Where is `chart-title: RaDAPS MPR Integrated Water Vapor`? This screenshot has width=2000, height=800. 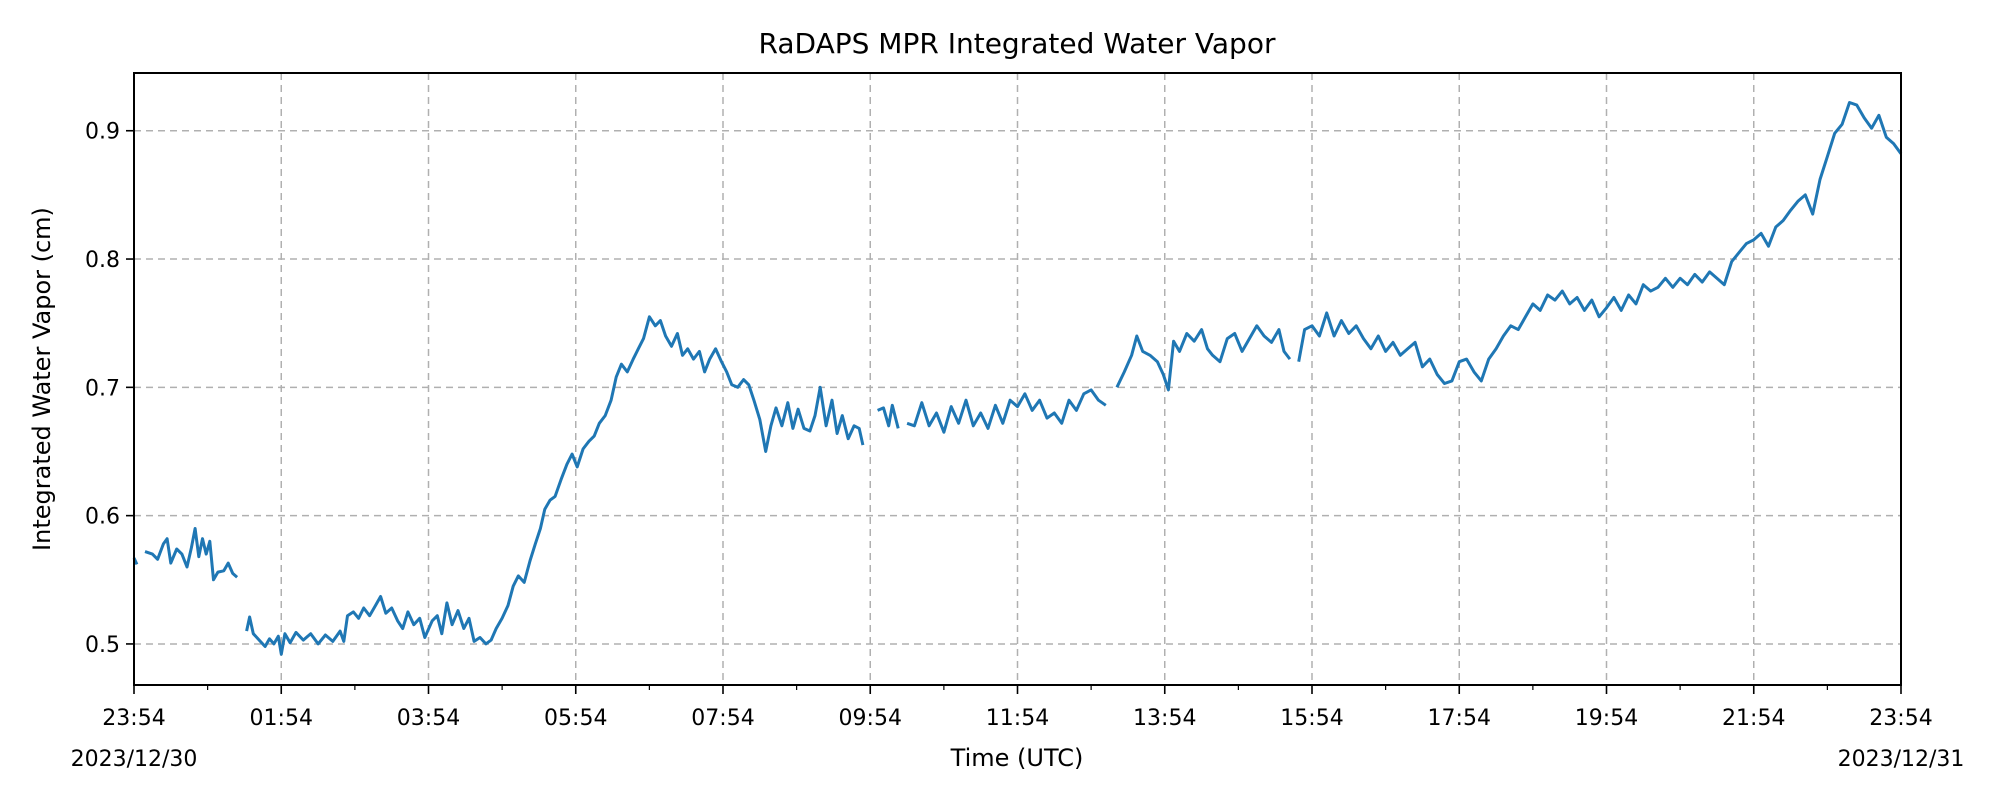 chart-title: RaDAPS MPR Integrated Water Vapor is located at coordinates (1017, 43).